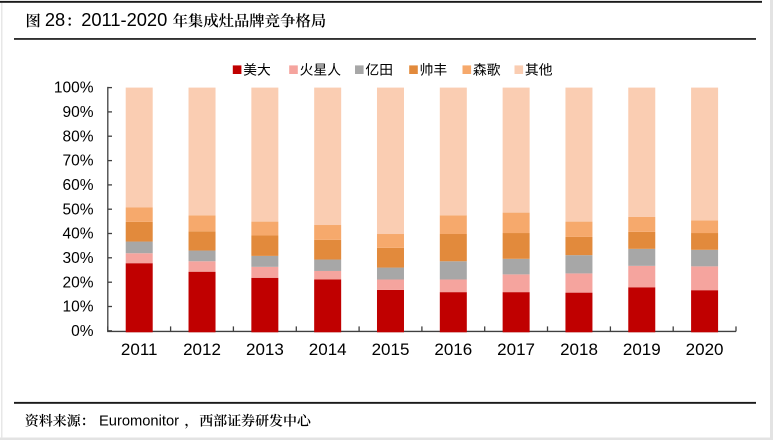 The width and height of the screenshot is (773, 440). What do you see at coordinates (82, 331) in the screenshot?
I see `svg-text: 0%` at bounding box center [82, 331].